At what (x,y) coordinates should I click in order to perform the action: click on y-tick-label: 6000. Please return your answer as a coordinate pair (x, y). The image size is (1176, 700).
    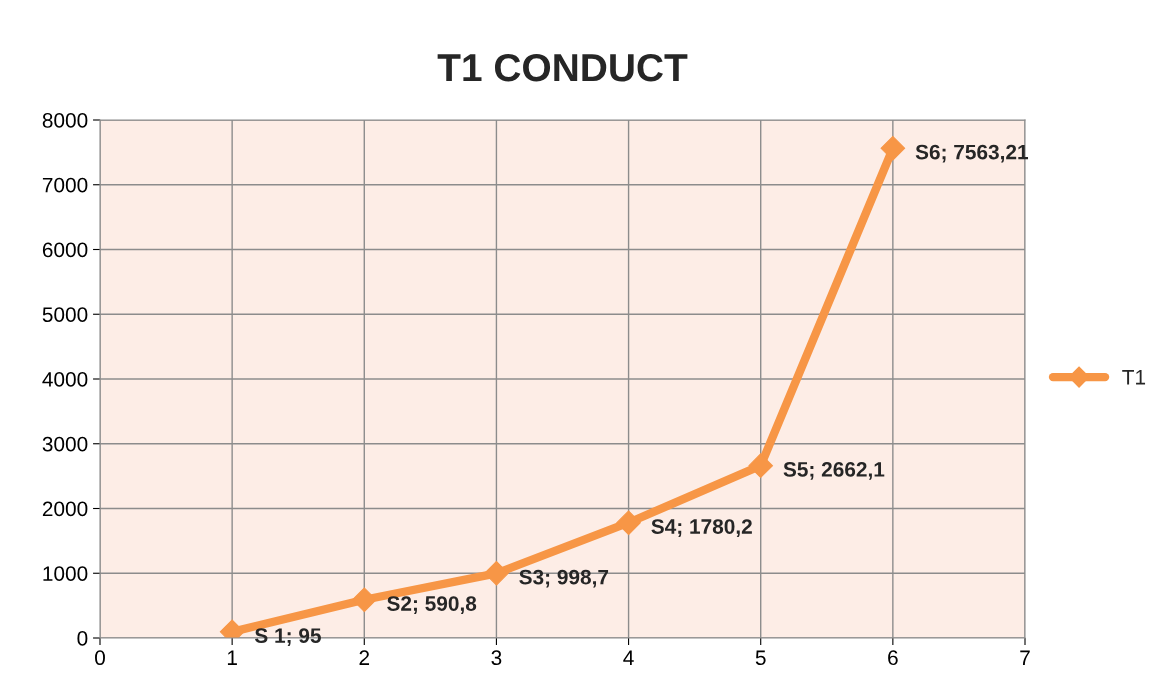
    Looking at the image, I should click on (65, 250).